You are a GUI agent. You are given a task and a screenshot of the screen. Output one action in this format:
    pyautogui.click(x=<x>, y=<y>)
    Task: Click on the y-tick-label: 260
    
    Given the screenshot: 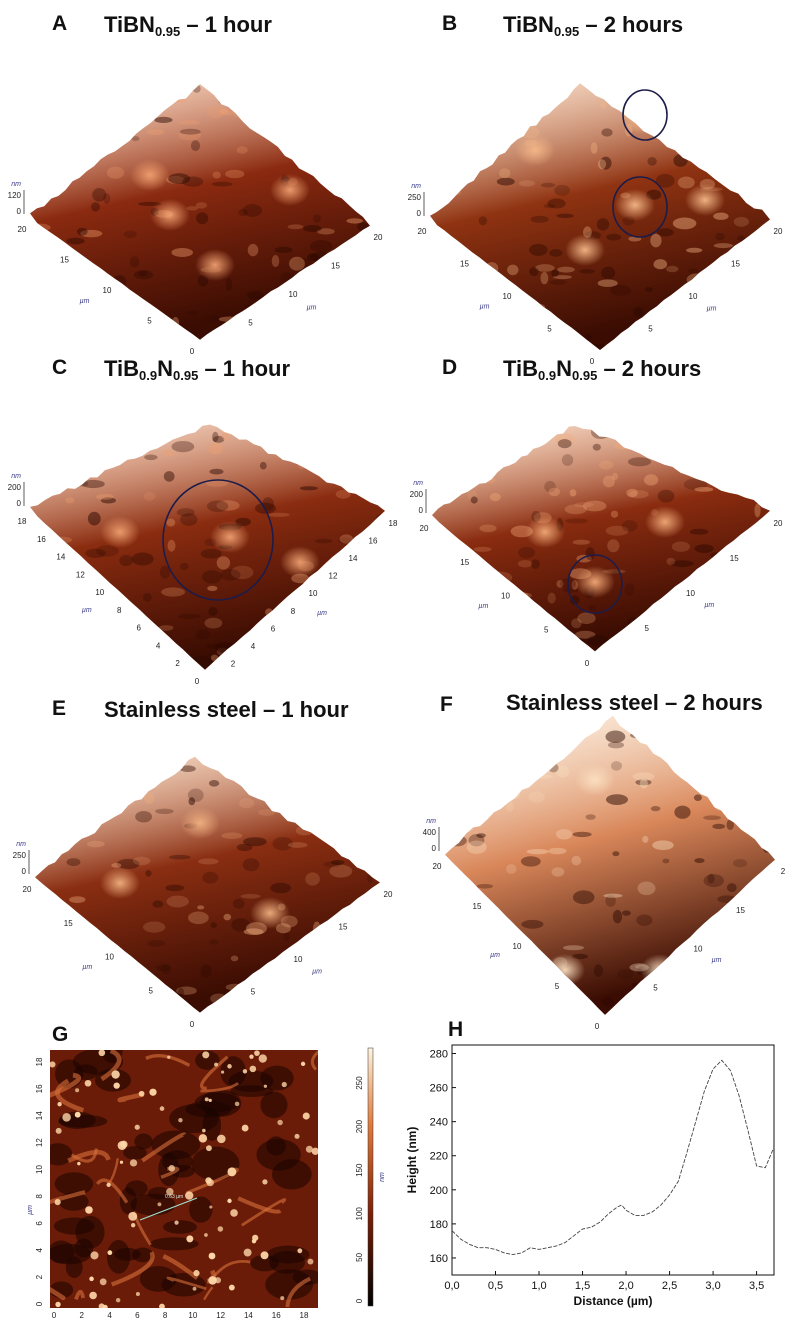 What is the action you would take?
    pyautogui.click(x=439, y=1089)
    